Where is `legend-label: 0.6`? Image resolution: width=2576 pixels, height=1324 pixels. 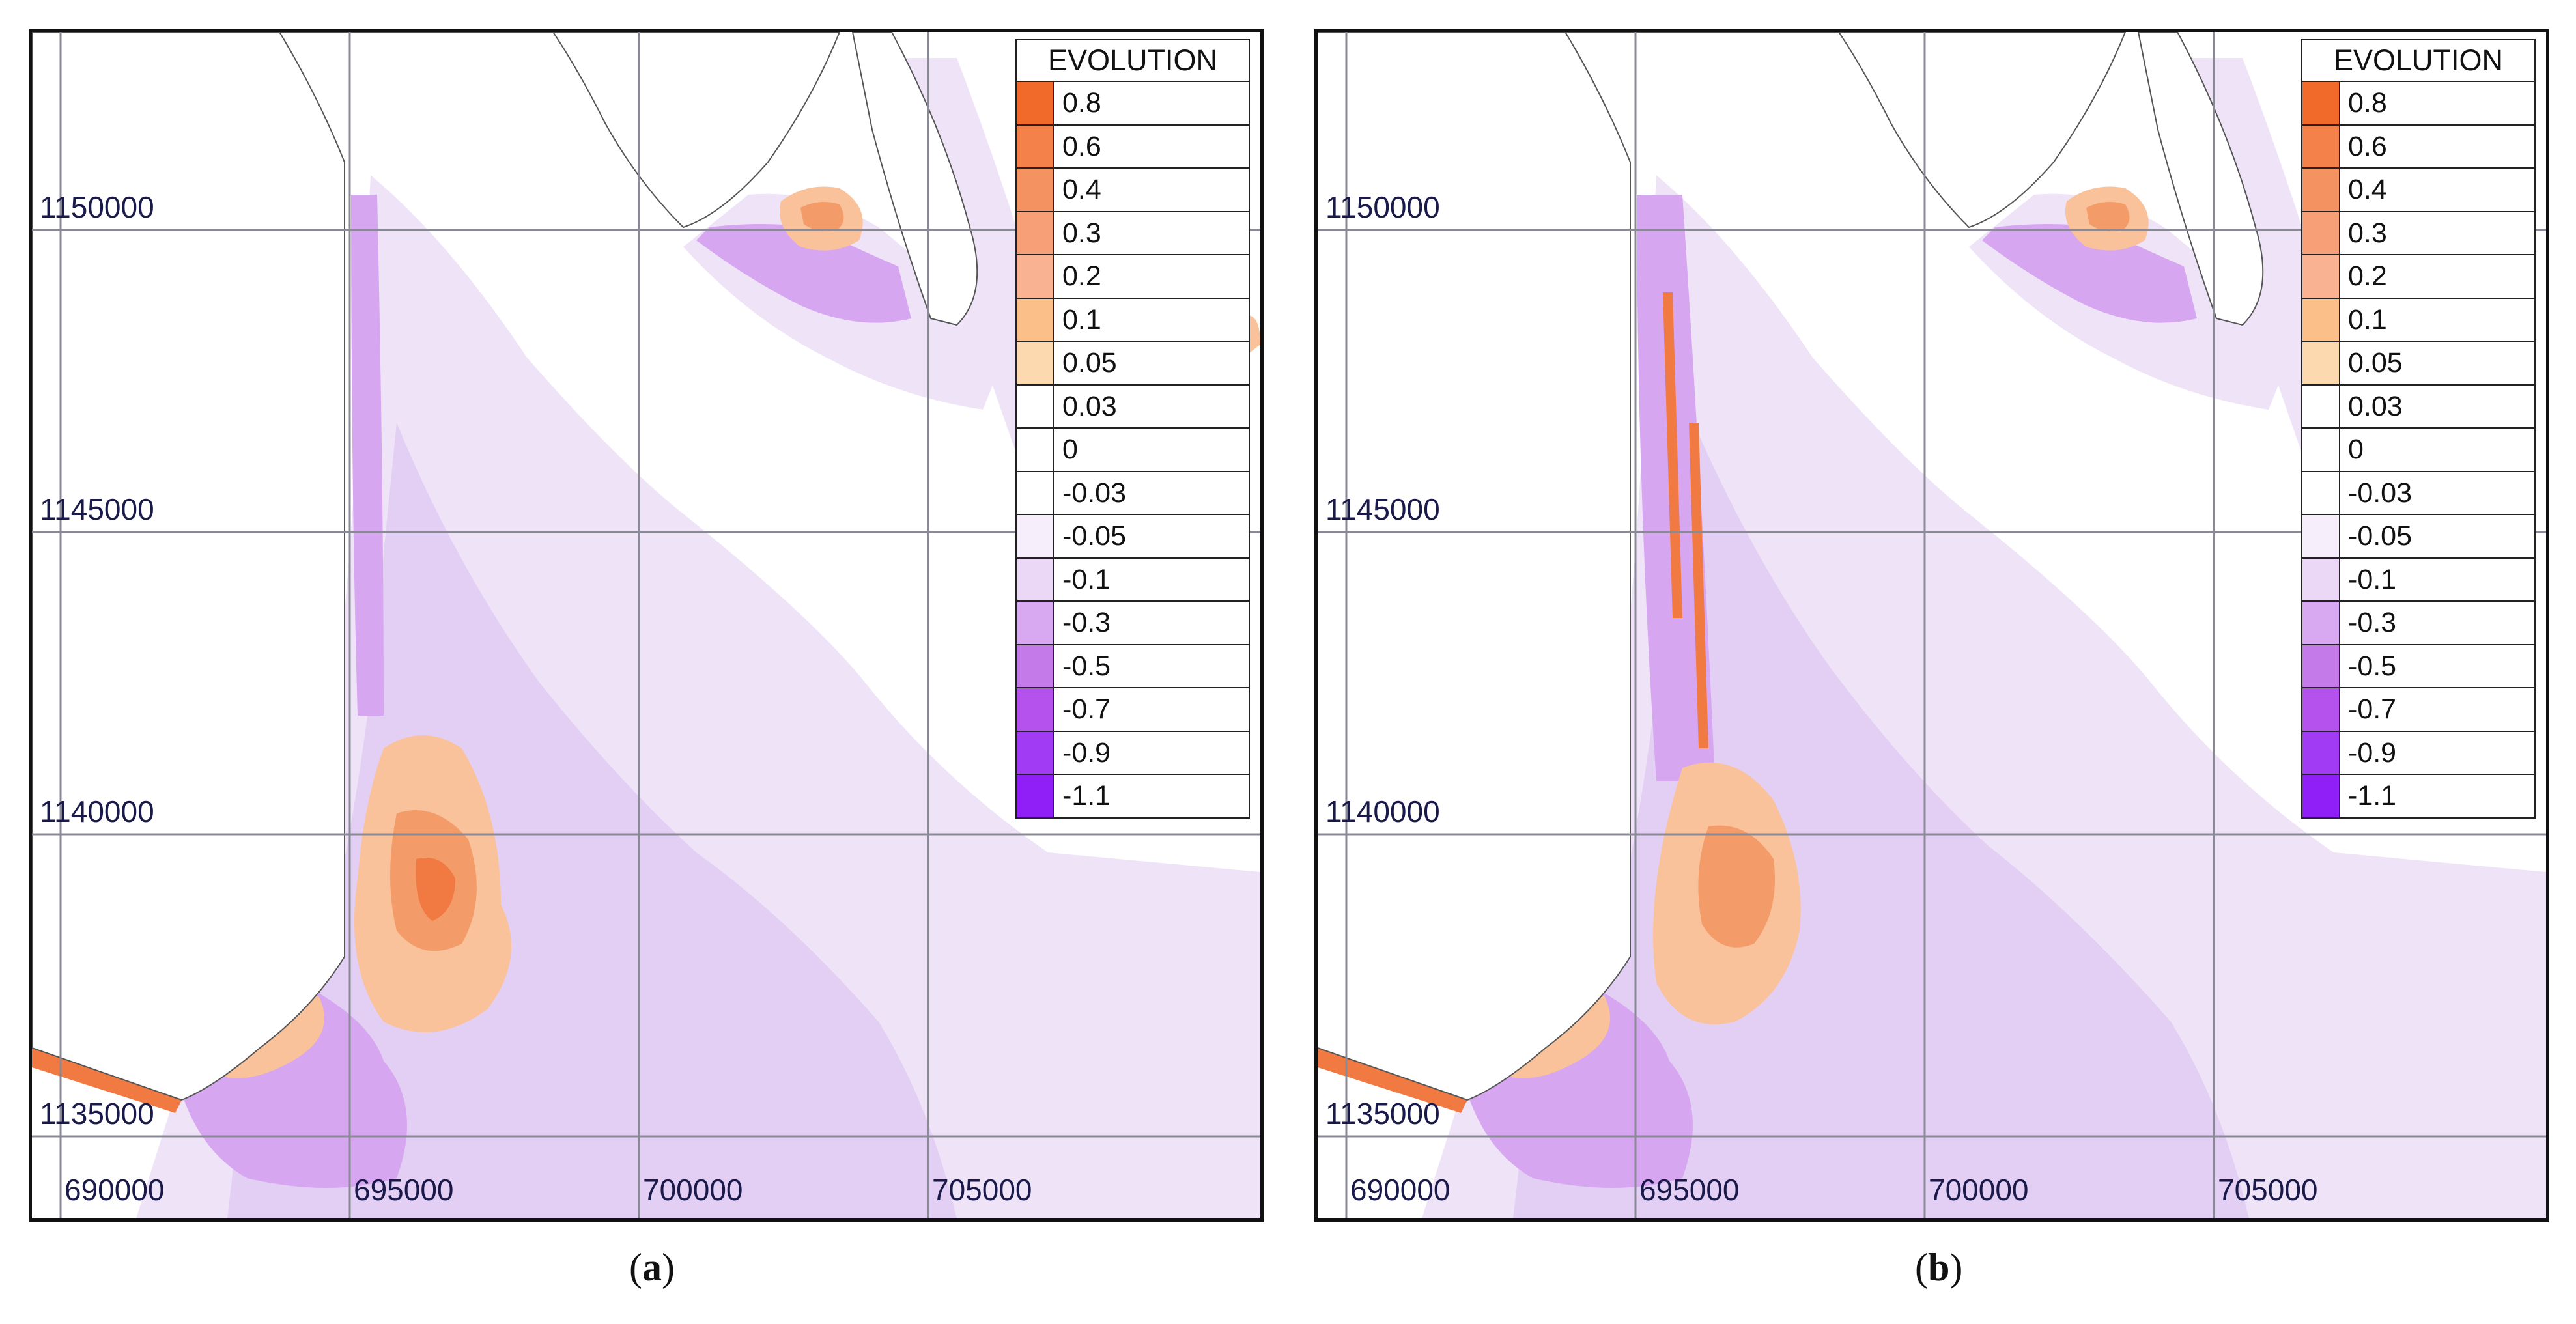
legend-label: 0.6 is located at coordinates (1081, 146).